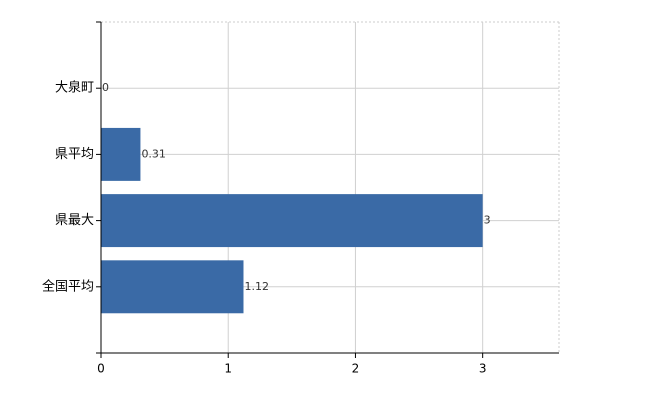 This screenshot has width=650, height=400. What do you see at coordinates (483, 369) in the screenshot?
I see `x-tick-label: 3` at bounding box center [483, 369].